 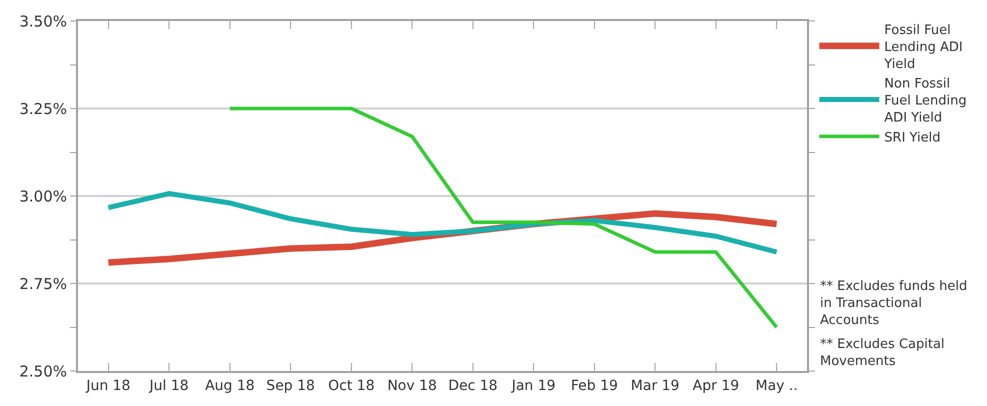 I want to click on x-tick-label: Apr 19, so click(x=716, y=386).